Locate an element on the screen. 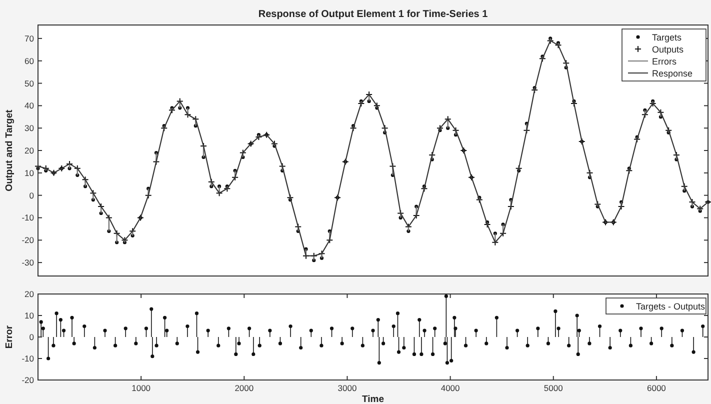 The width and height of the screenshot is (711, 404). legend-label: Response is located at coordinates (672, 73).